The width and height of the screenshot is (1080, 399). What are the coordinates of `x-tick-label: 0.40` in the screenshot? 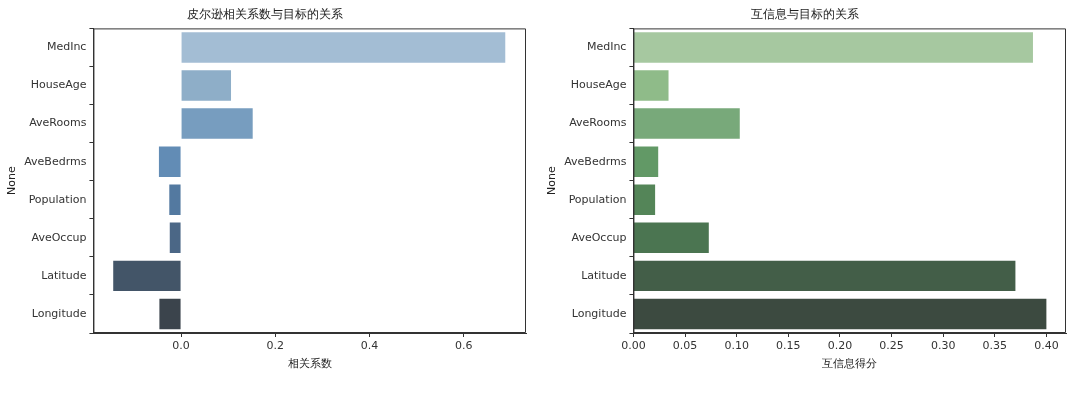 It's located at (1046, 346).